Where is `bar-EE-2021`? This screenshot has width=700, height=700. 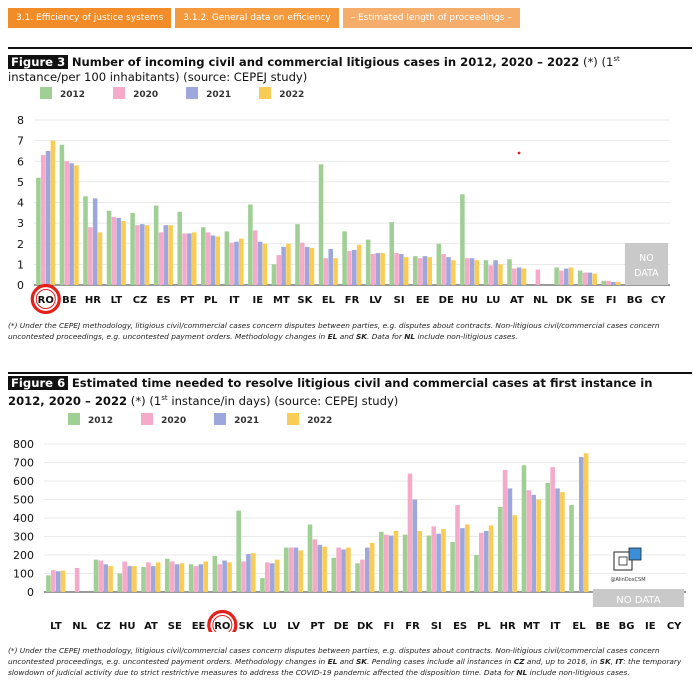
bar-EE-2021 is located at coordinates (425, 270).